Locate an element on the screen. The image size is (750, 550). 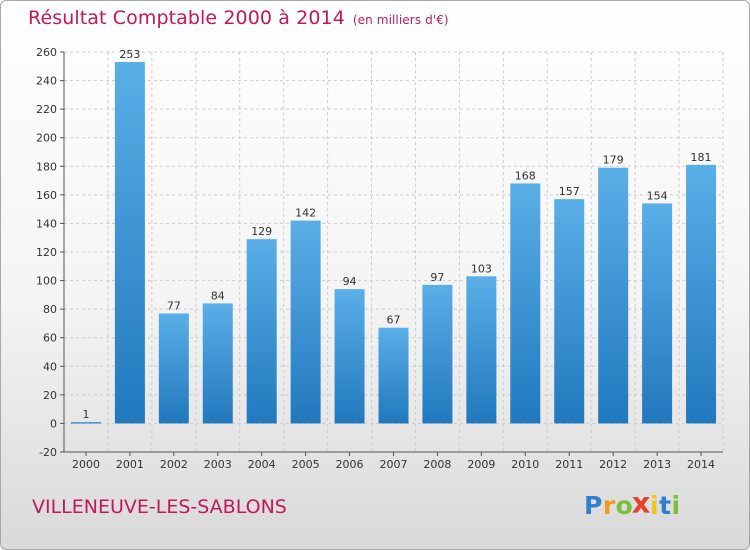
y-tick-label: 40 is located at coordinates (50, 366).